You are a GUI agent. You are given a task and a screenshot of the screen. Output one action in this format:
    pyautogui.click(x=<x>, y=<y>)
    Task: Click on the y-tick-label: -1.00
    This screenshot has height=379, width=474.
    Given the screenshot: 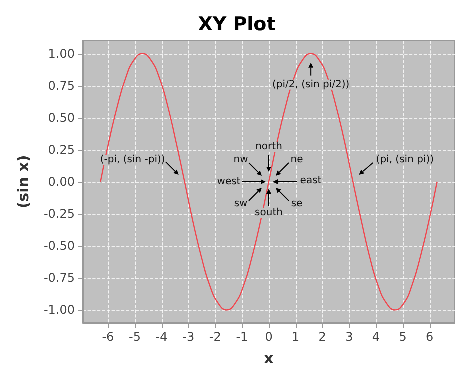 What is the action you would take?
    pyautogui.click(x=59, y=310)
    